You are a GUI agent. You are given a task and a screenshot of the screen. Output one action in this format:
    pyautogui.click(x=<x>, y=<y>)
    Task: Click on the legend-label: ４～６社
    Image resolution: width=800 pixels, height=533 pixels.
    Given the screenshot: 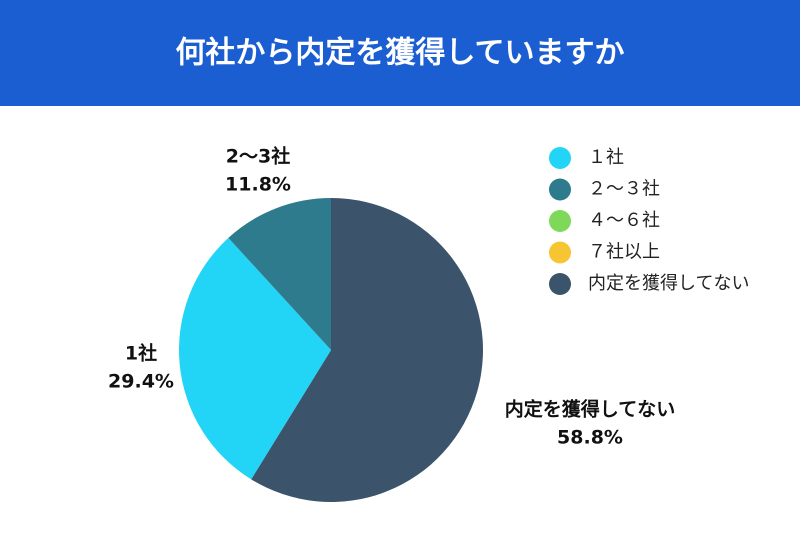 What is the action you would take?
    pyautogui.click(x=624, y=220)
    